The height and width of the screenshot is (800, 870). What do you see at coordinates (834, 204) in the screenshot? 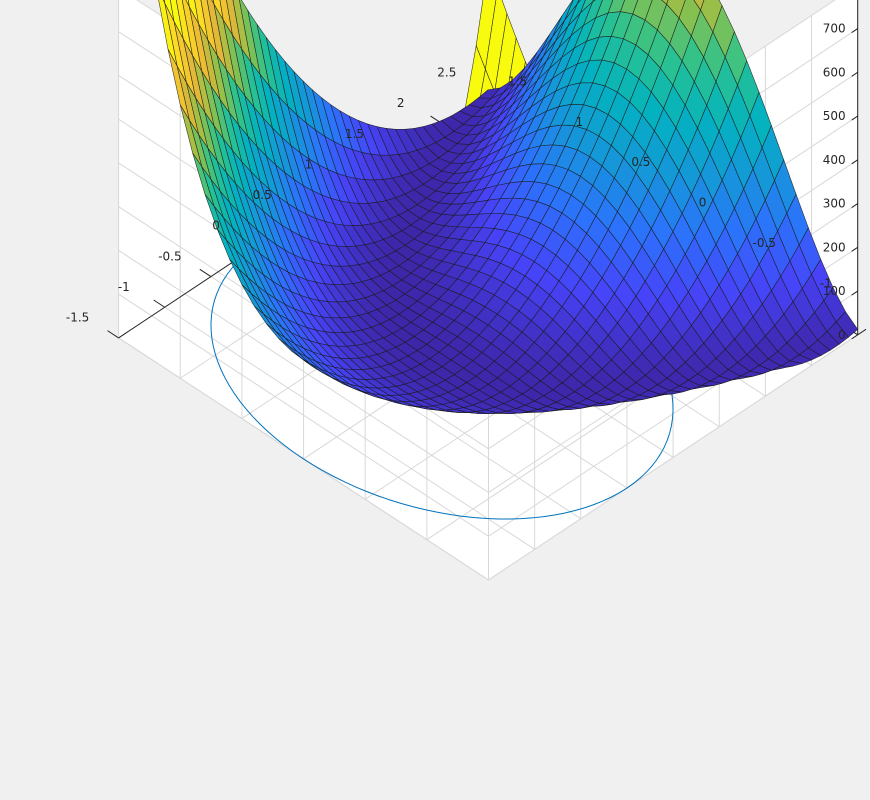
I see `z-tick-label: 300` at bounding box center [834, 204].